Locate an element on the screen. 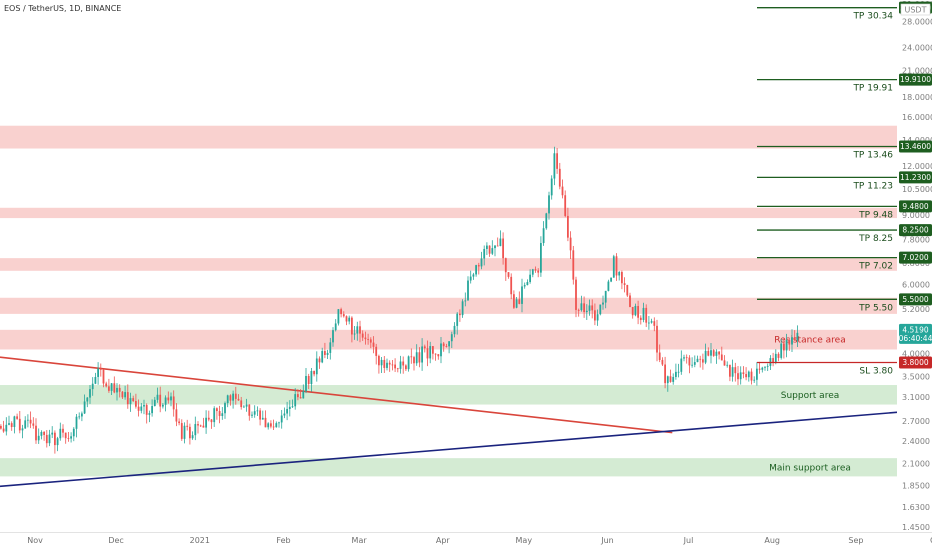 This screenshot has width=932, height=550. price-badge-text-1: 19.9100 is located at coordinates (915, 79).